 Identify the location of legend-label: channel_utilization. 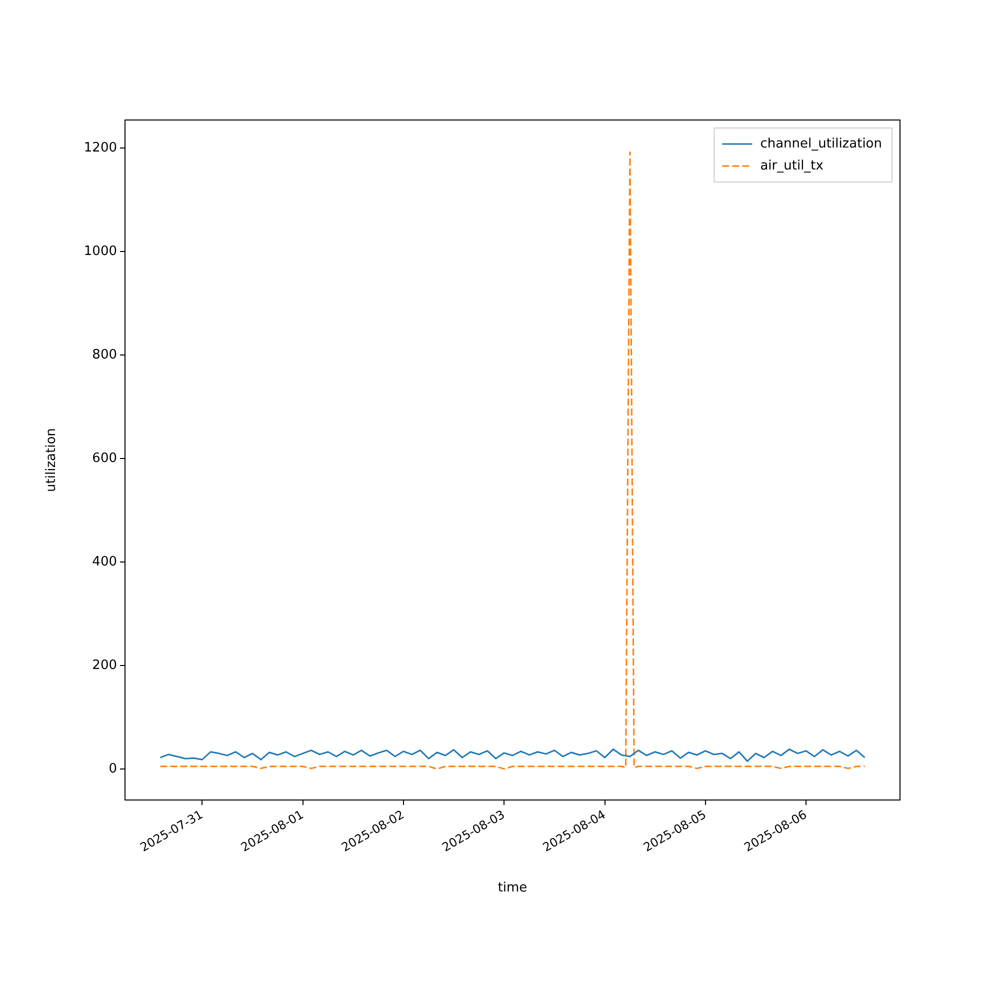
(821, 144).